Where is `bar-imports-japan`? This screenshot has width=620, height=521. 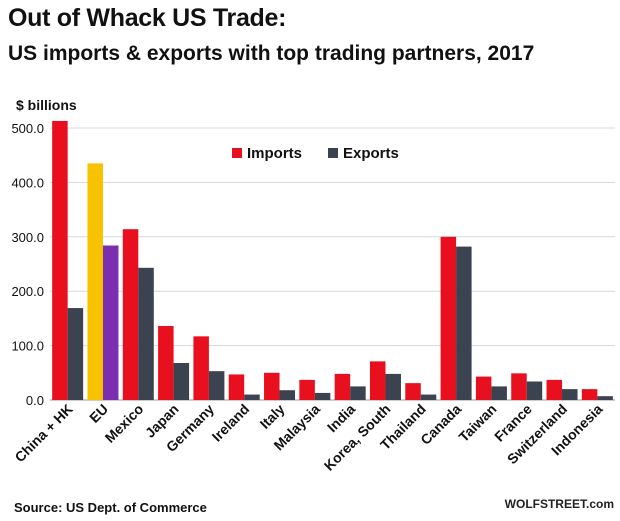 bar-imports-japan is located at coordinates (166, 363).